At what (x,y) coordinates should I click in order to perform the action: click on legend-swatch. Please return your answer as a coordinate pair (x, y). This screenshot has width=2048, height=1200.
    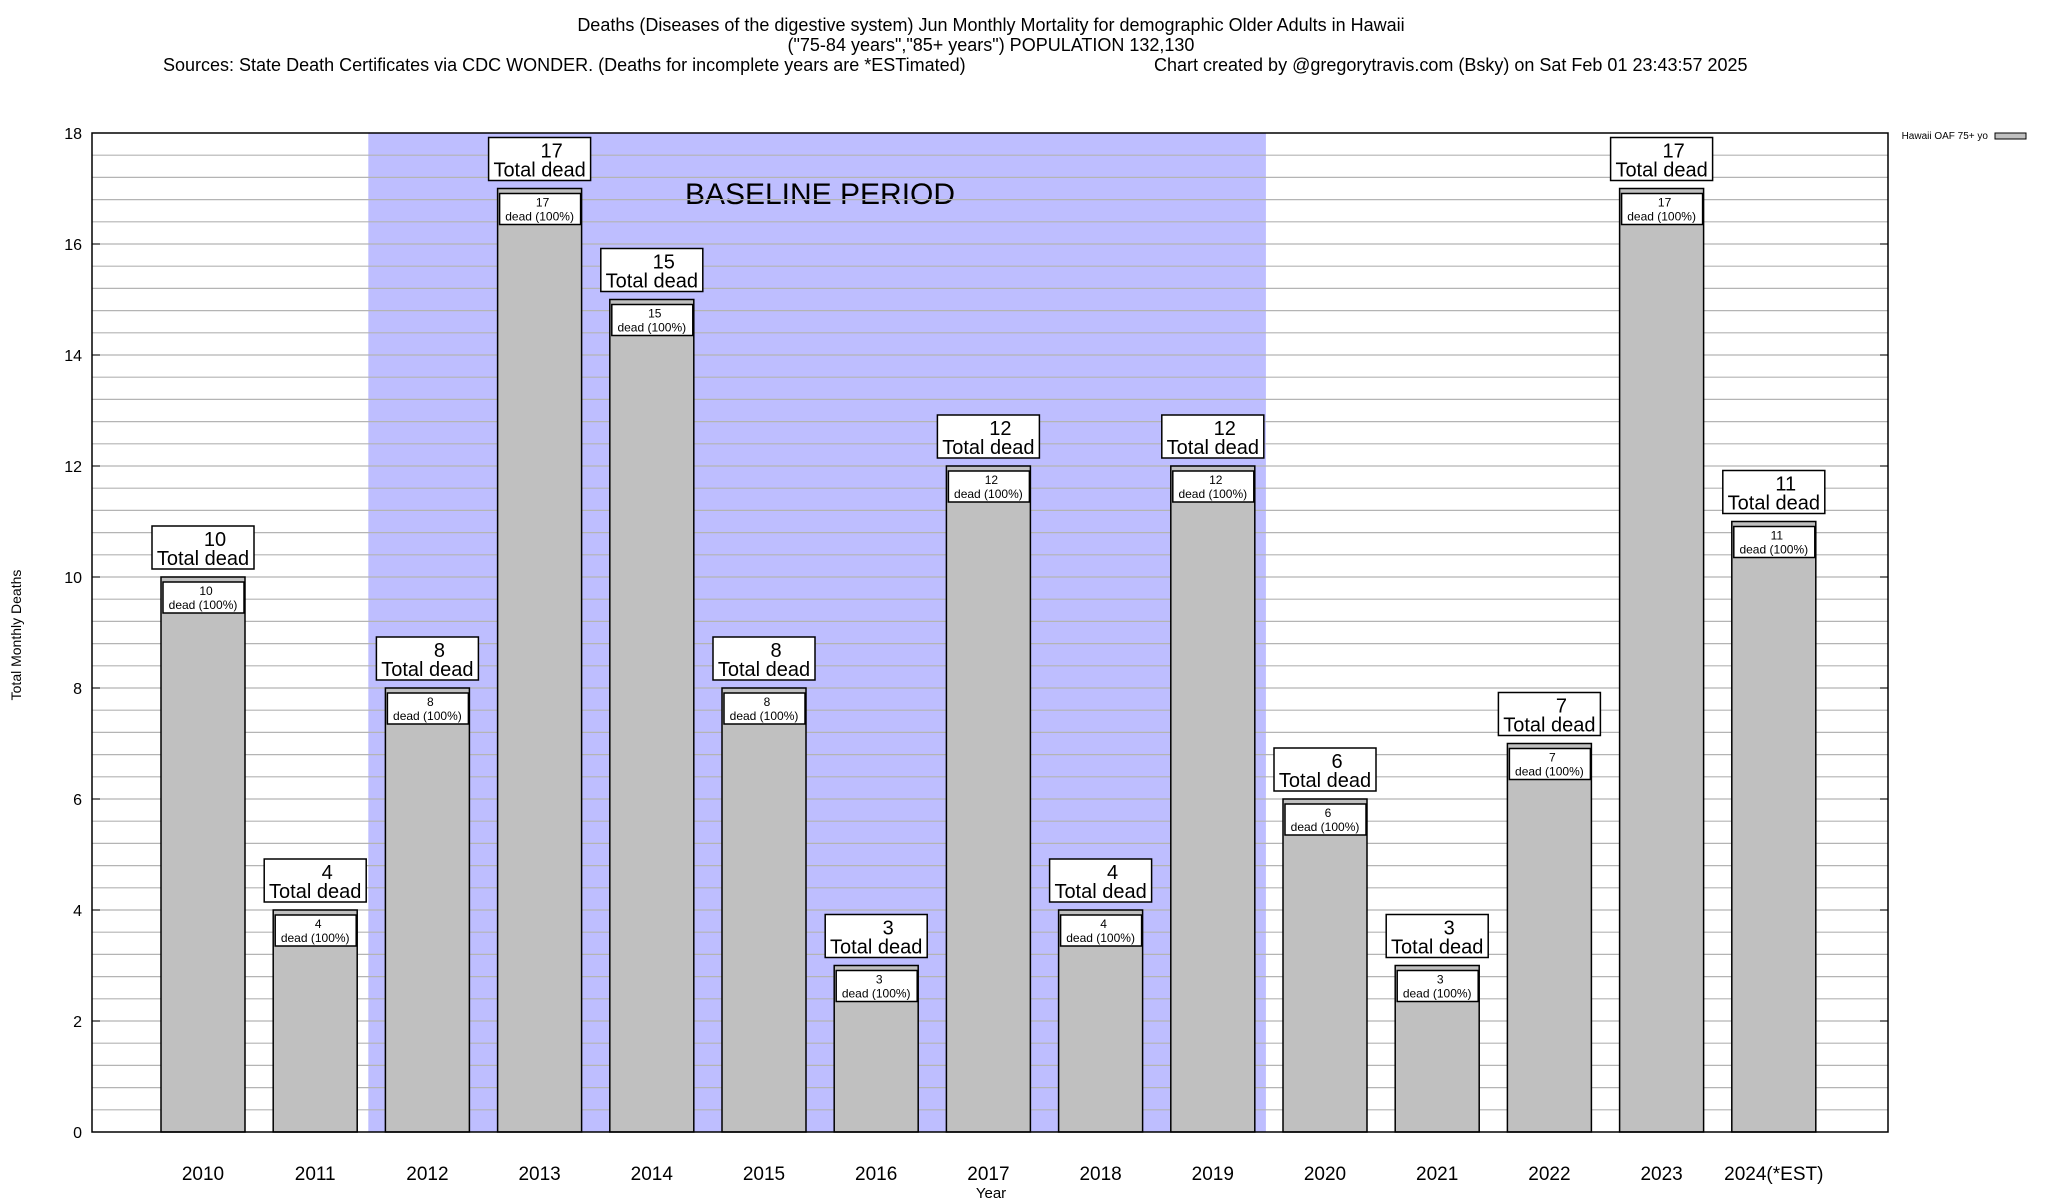
    Looking at the image, I should click on (2010, 136).